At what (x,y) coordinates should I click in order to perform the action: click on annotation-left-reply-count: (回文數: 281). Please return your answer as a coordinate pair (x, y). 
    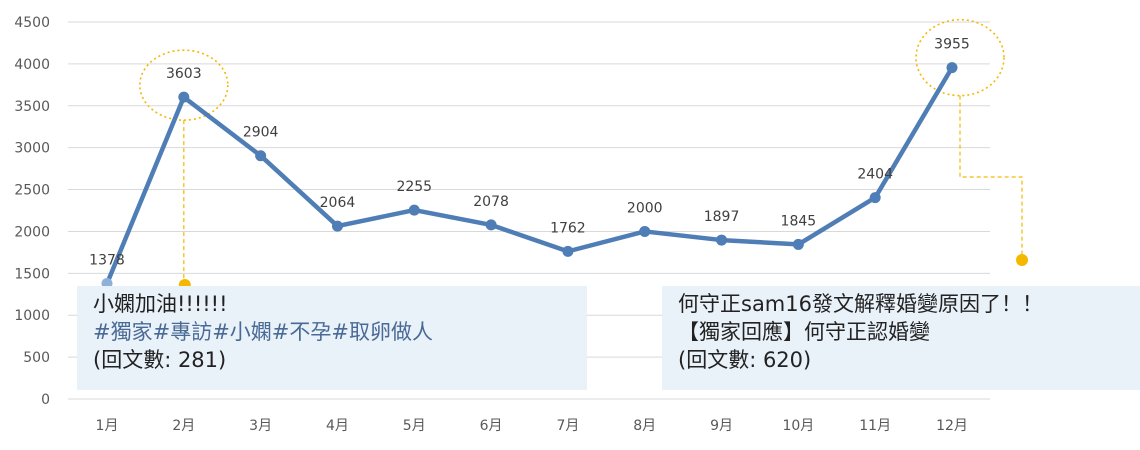
    Looking at the image, I should click on (160, 360).